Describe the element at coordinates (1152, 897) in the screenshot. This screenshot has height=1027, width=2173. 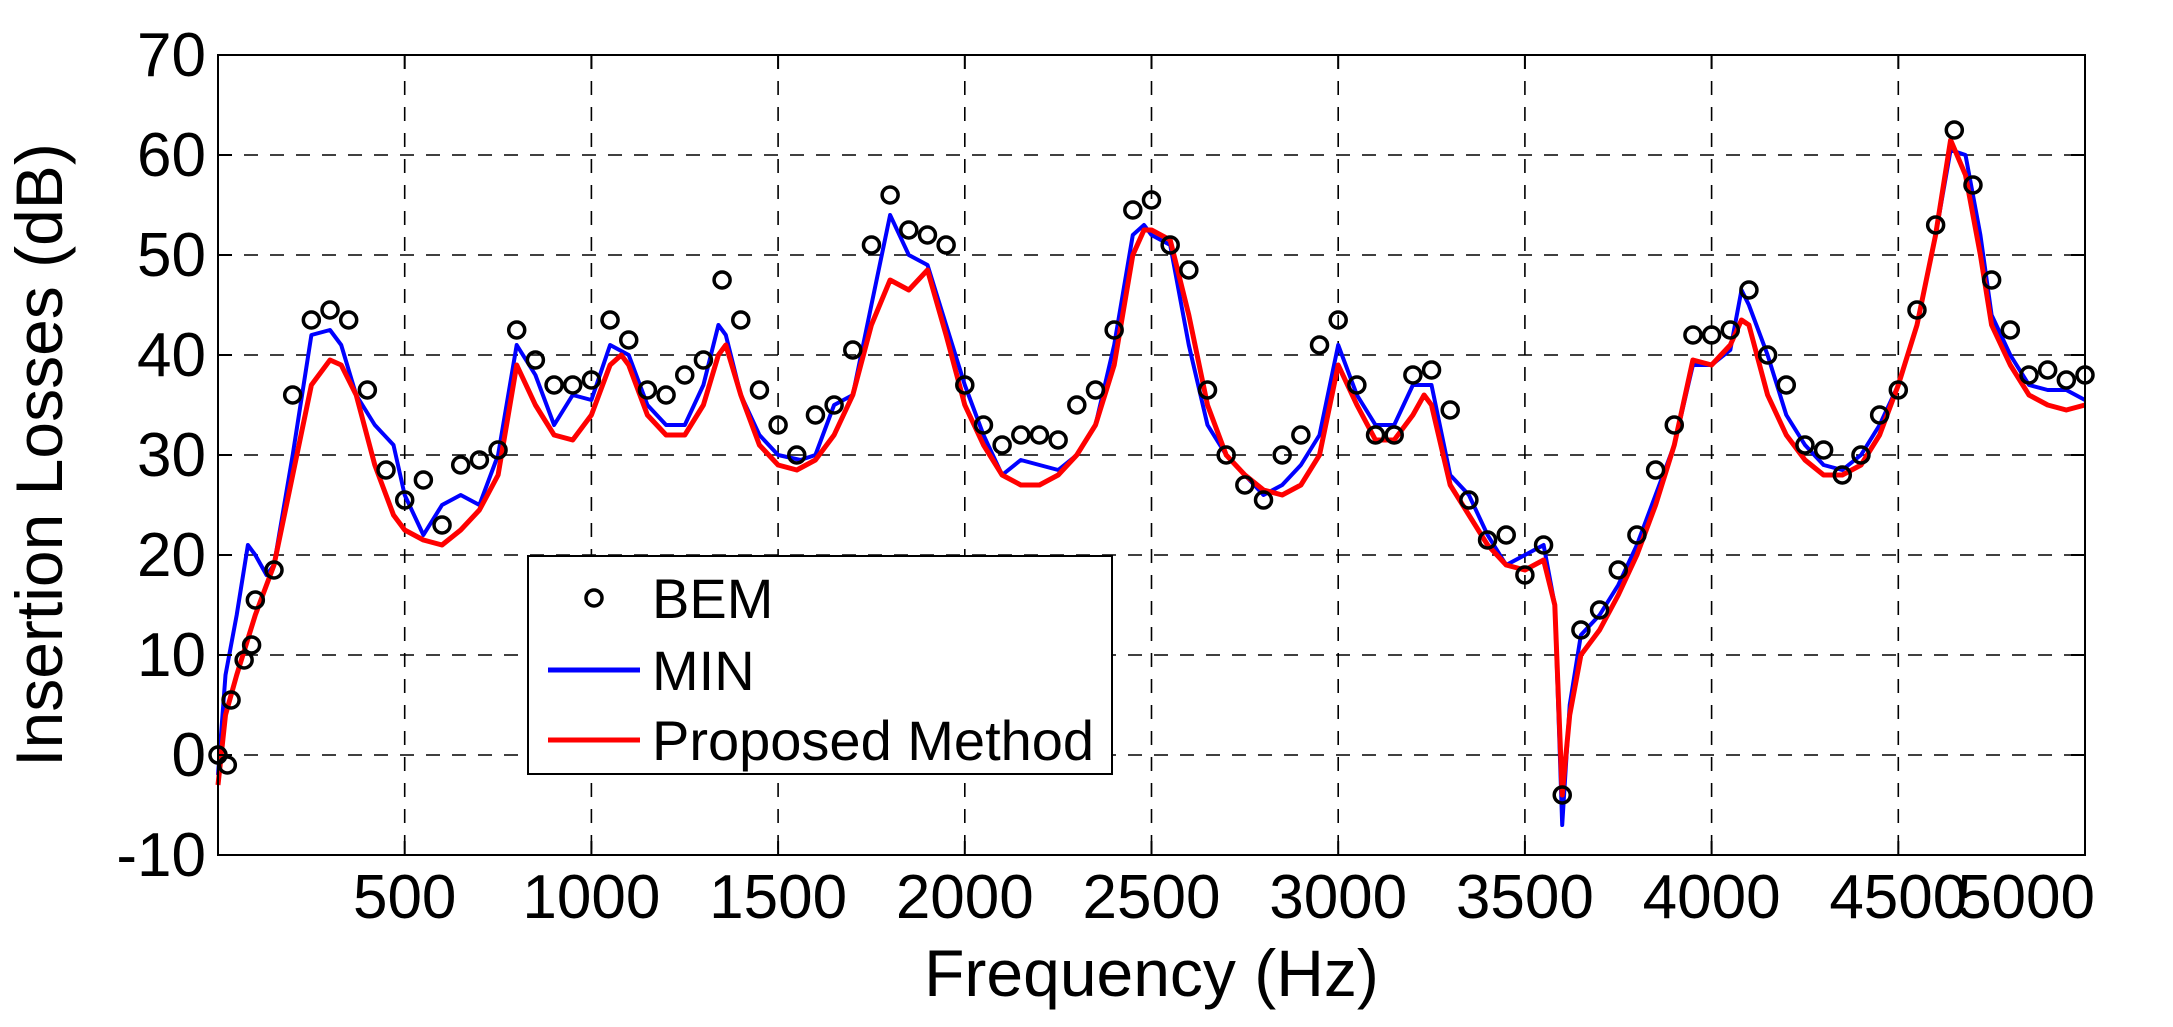
I see `x-tick-label: 2500` at that location.